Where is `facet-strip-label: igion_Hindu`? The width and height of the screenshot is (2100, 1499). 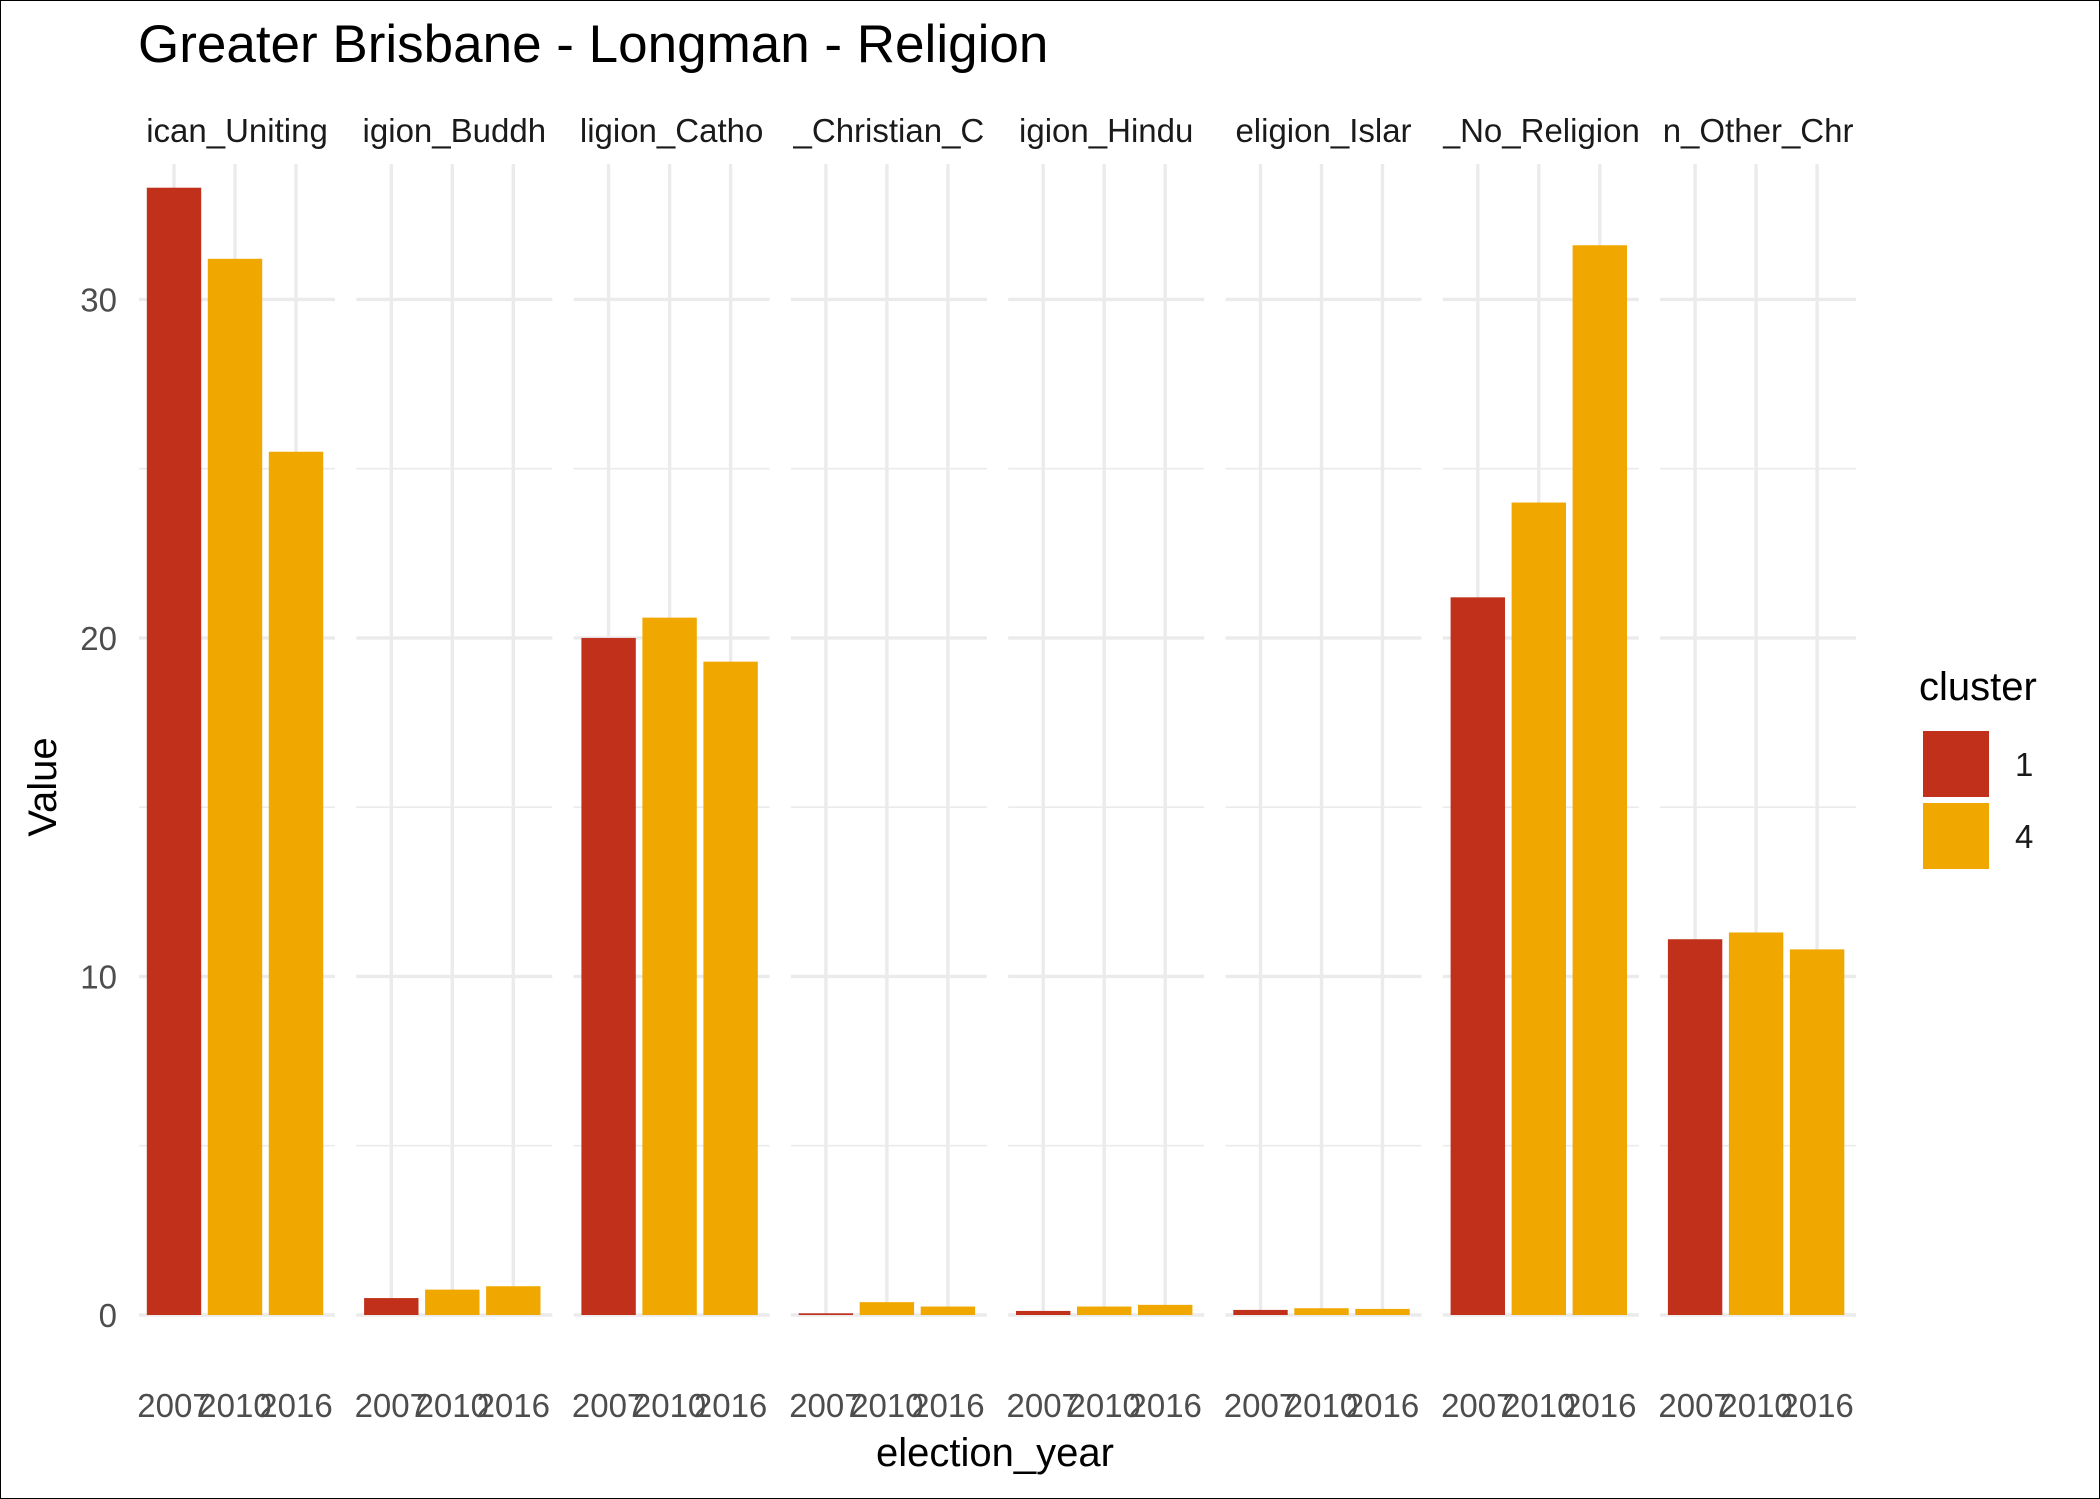
facet-strip-label: igion_Hindu is located at coordinates (1106, 130).